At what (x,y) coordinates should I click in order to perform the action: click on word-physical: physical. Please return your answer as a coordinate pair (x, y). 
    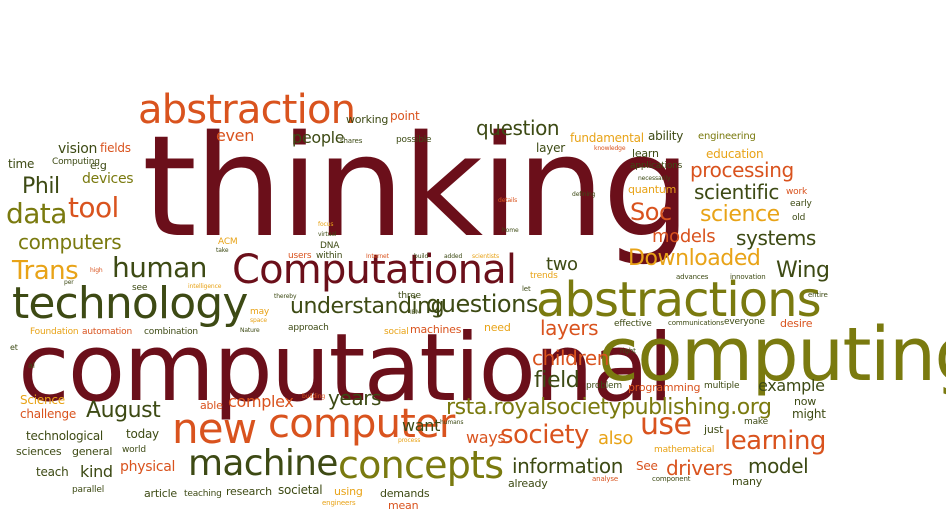
    Looking at the image, I should click on (148, 467).